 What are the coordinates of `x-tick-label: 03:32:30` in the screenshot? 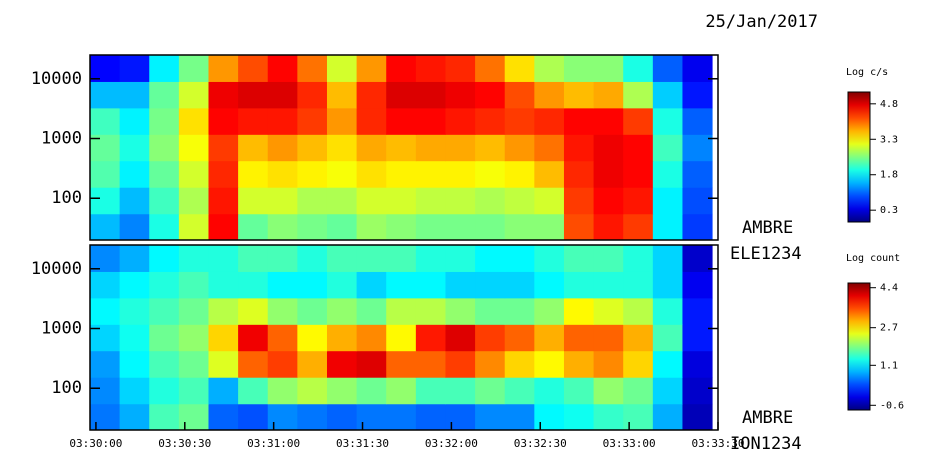 It's located at (540, 443).